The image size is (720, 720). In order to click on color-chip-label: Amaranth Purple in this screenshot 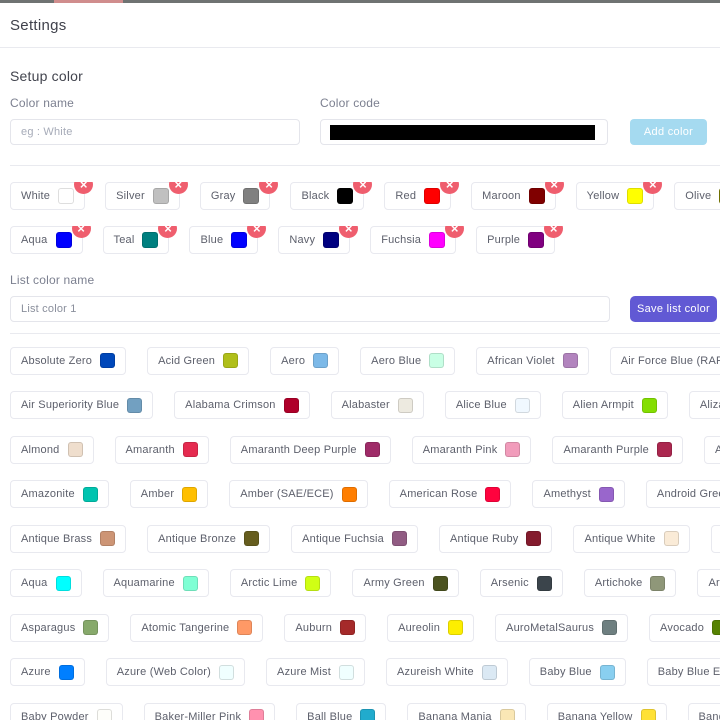, I will do `click(606, 449)`.